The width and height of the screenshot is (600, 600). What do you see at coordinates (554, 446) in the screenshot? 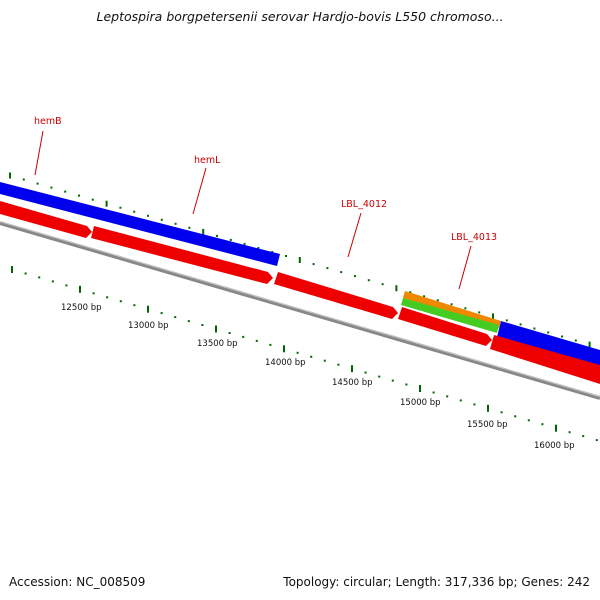
I see `ruler-label: 16000 bp` at bounding box center [554, 446].